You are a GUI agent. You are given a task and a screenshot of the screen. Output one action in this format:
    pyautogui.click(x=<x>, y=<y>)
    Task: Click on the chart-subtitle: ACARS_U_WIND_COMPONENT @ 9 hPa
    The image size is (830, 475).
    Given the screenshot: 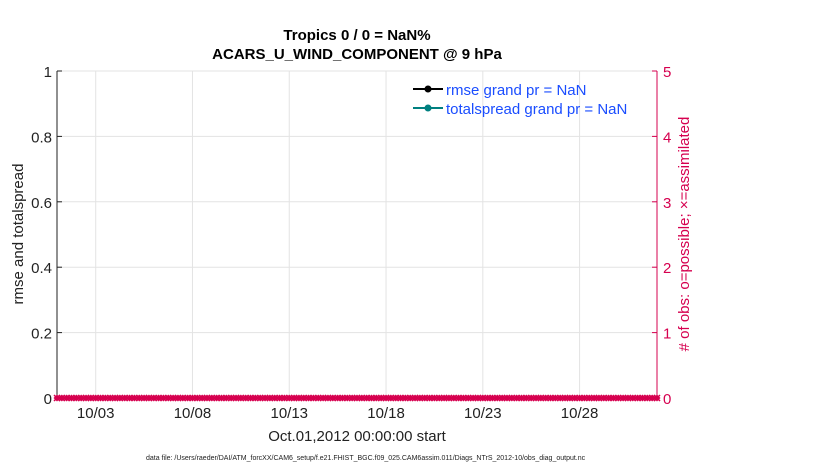 What is the action you would take?
    pyautogui.click(x=357, y=54)
    